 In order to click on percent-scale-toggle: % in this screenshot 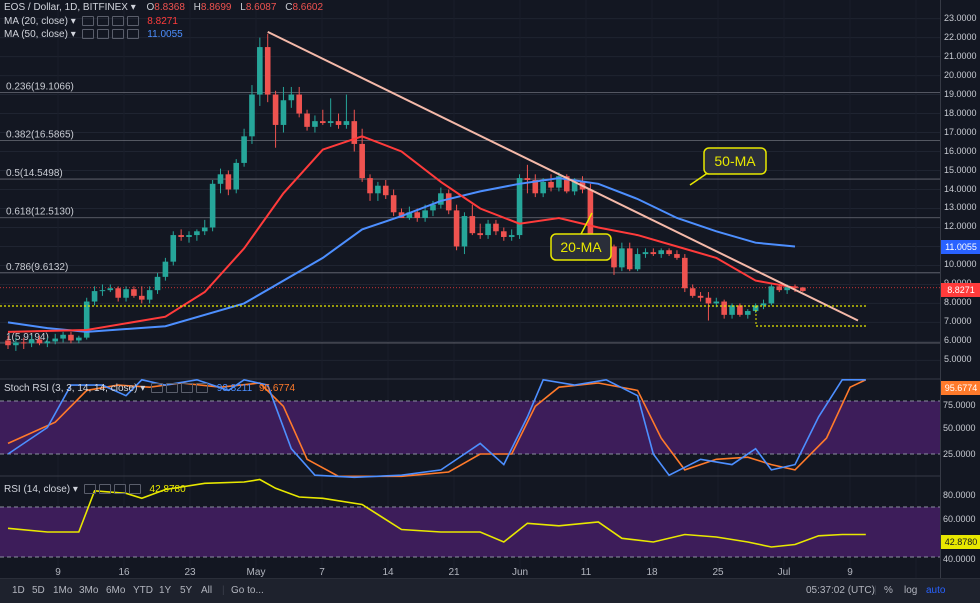, I will do `click(888, 590)`.